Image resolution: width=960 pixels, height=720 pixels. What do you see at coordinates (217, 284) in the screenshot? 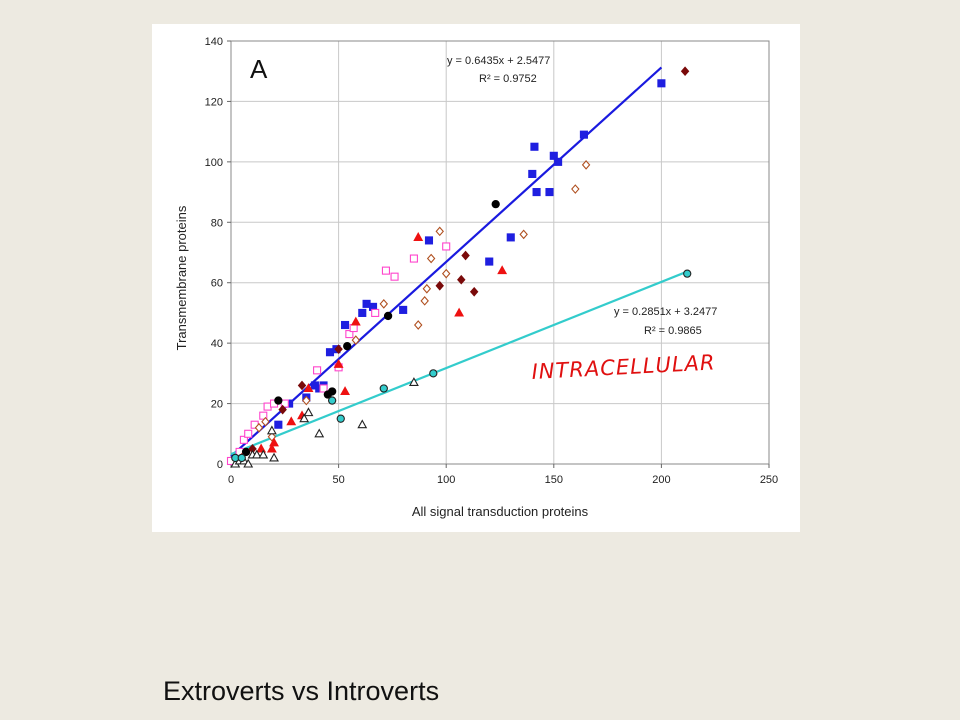
I see `y-tick-label: 60` at bounding box center [217, 284].